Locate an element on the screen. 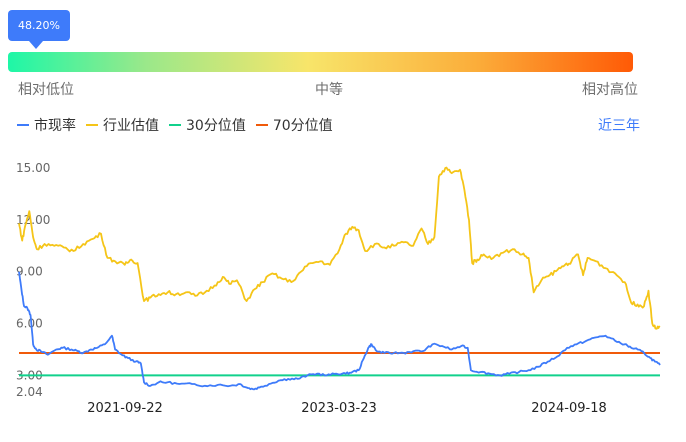  legend-swatch-pcf is located at coordinates (23, 125).